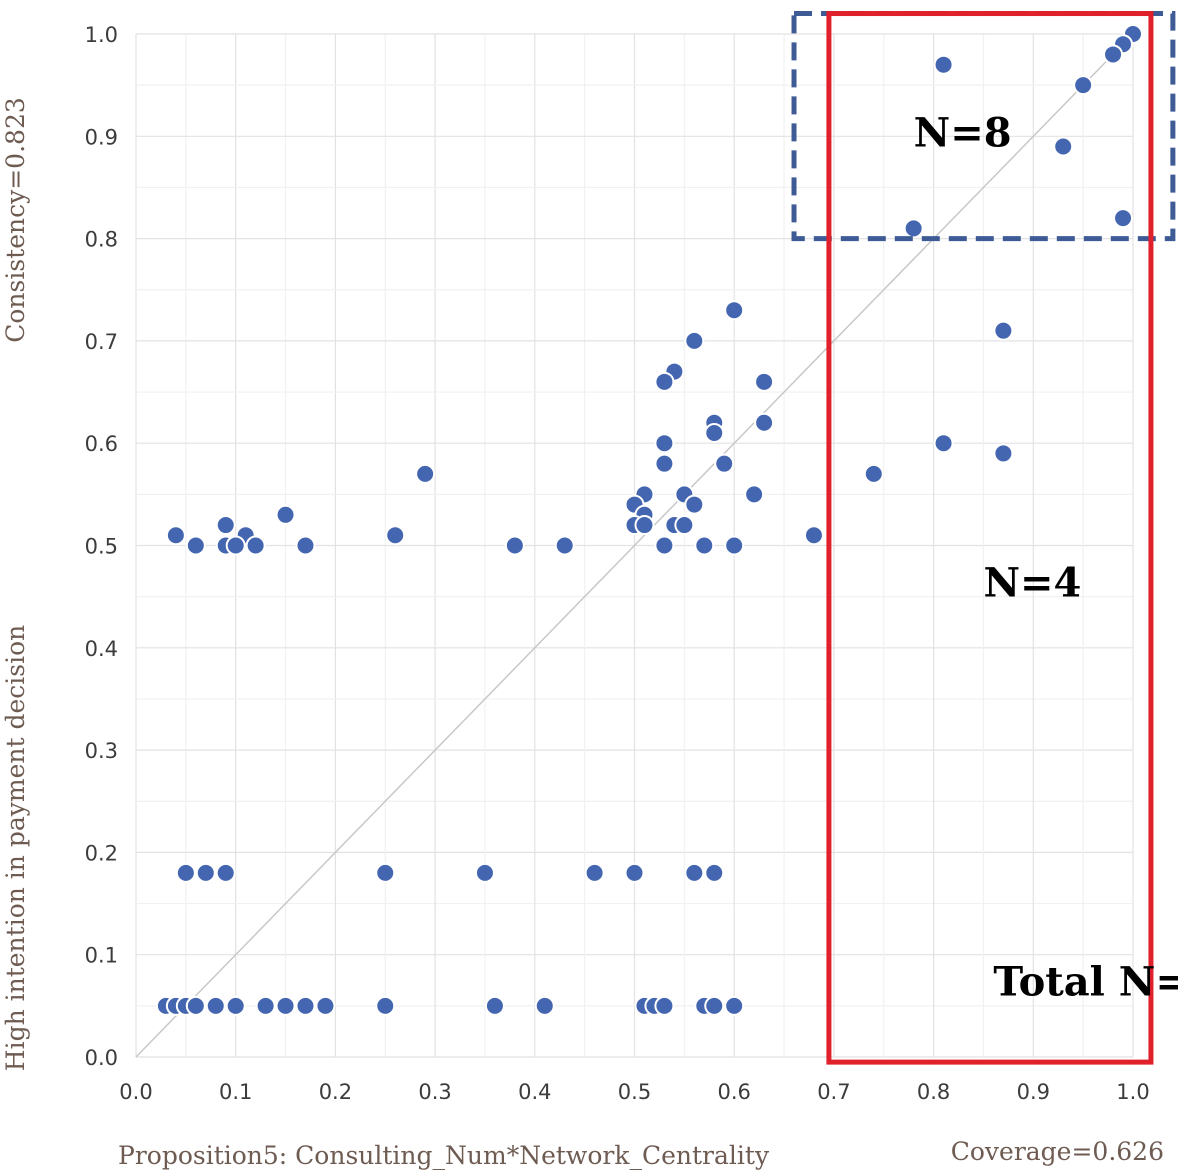 The height and width of the screenshot is (1174, 1178). What do you see at coordinates (101, 649) in the screenshot?
I see `y-tick-label: 0.4` at bounding box center [101, 649].